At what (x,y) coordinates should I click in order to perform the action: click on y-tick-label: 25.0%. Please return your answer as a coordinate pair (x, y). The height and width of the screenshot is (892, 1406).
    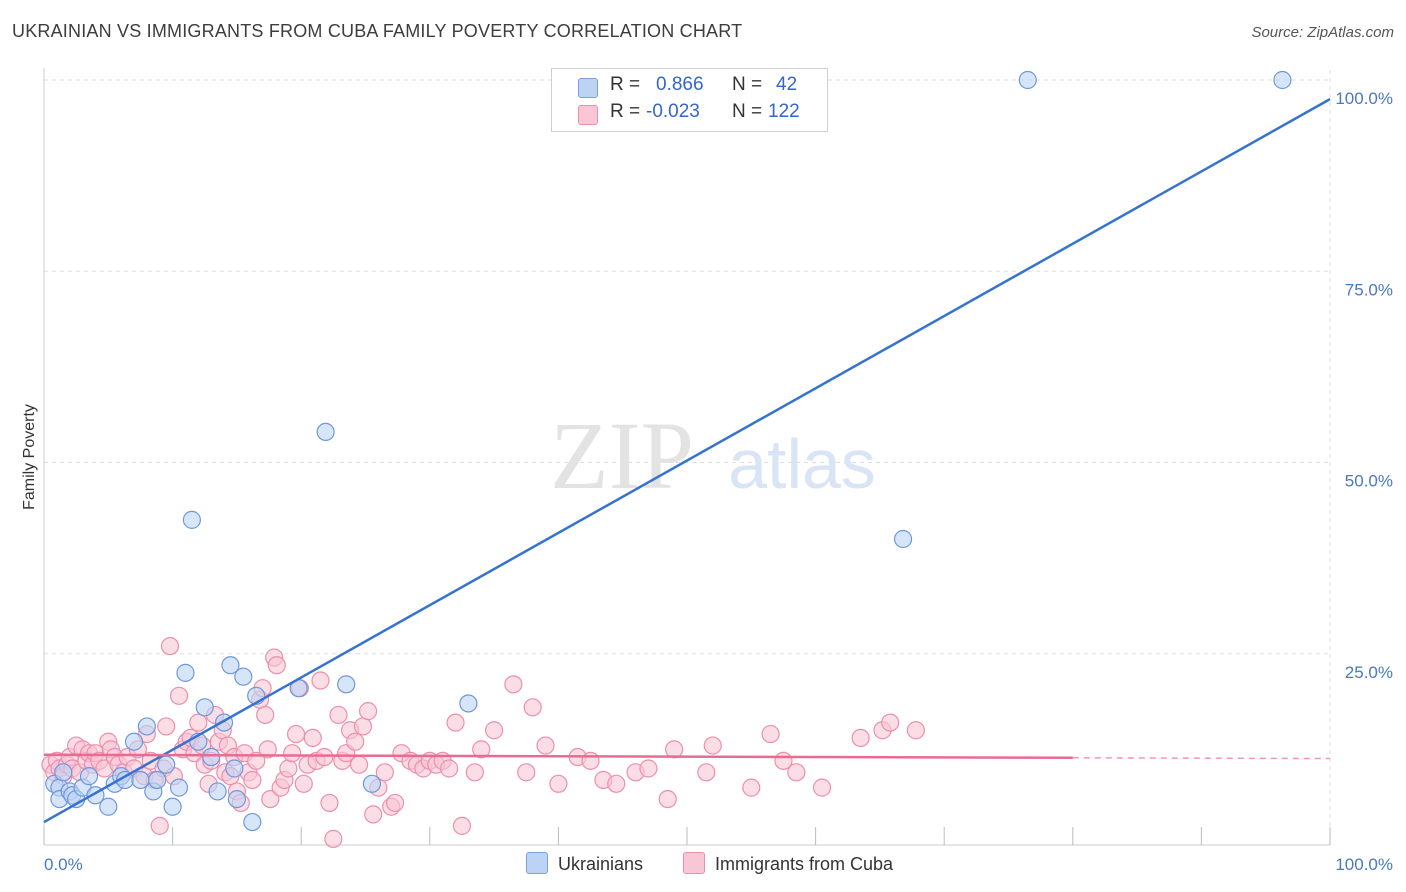
    Looking at the image, I should click on (1369, 672).